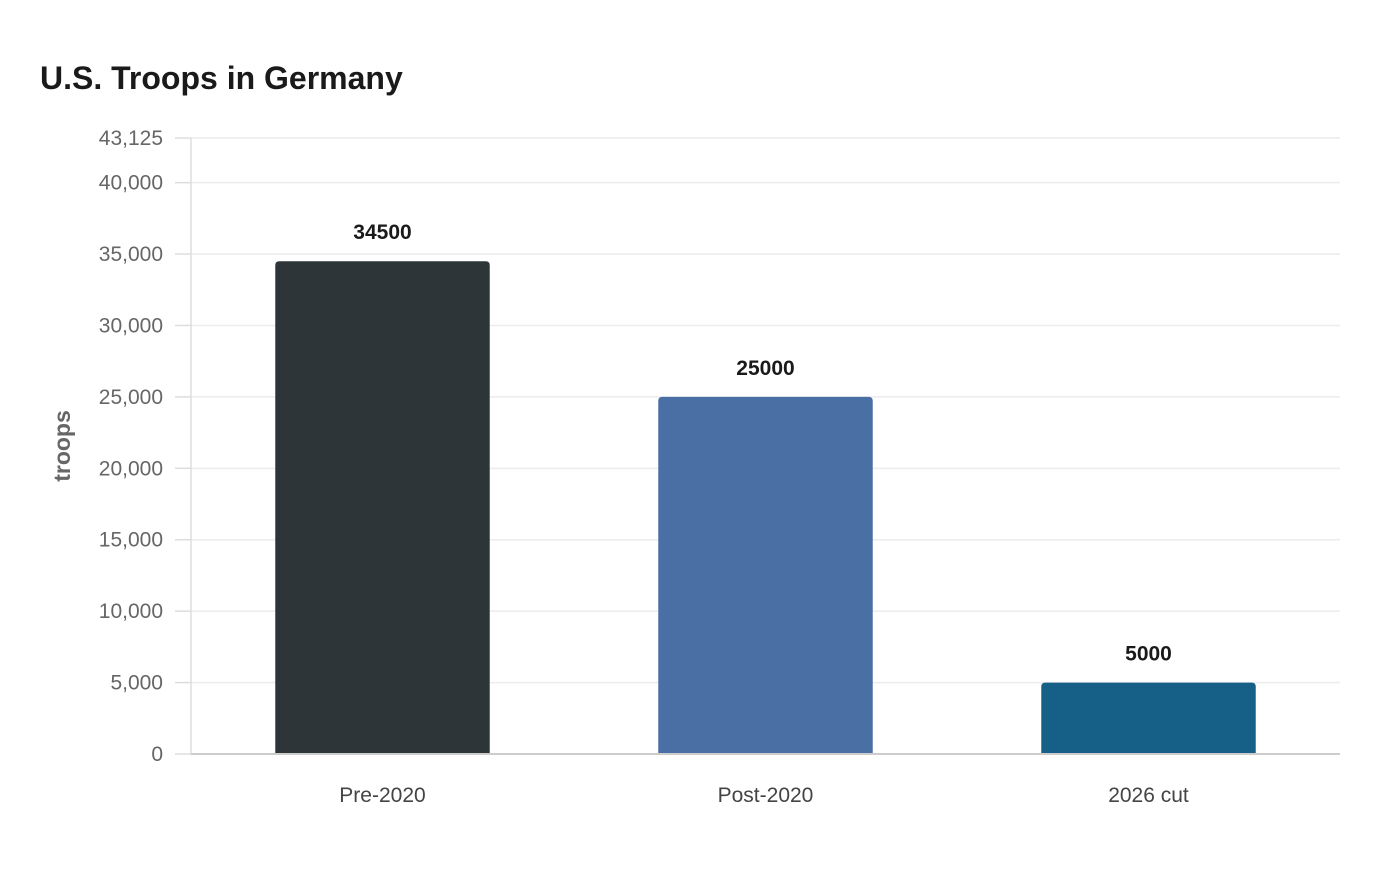 The width and height of the screenshot is (1400, 880). I want to click on y-tick-label: 20,000, so click(131, 468).